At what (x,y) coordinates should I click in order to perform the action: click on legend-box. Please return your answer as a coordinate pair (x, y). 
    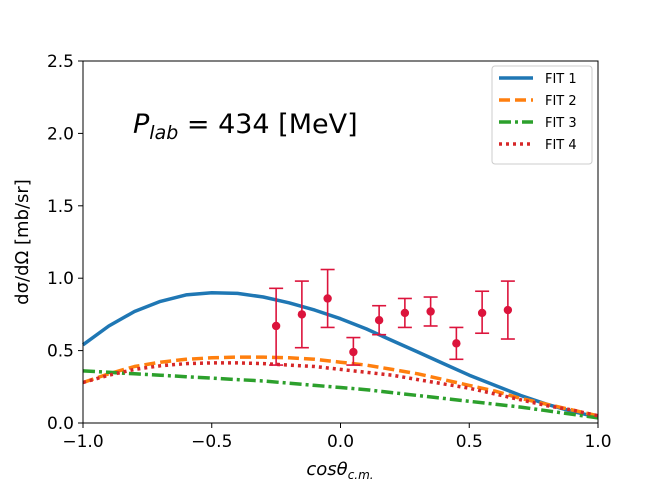
    Looking at the image, I should click on (542, 115).